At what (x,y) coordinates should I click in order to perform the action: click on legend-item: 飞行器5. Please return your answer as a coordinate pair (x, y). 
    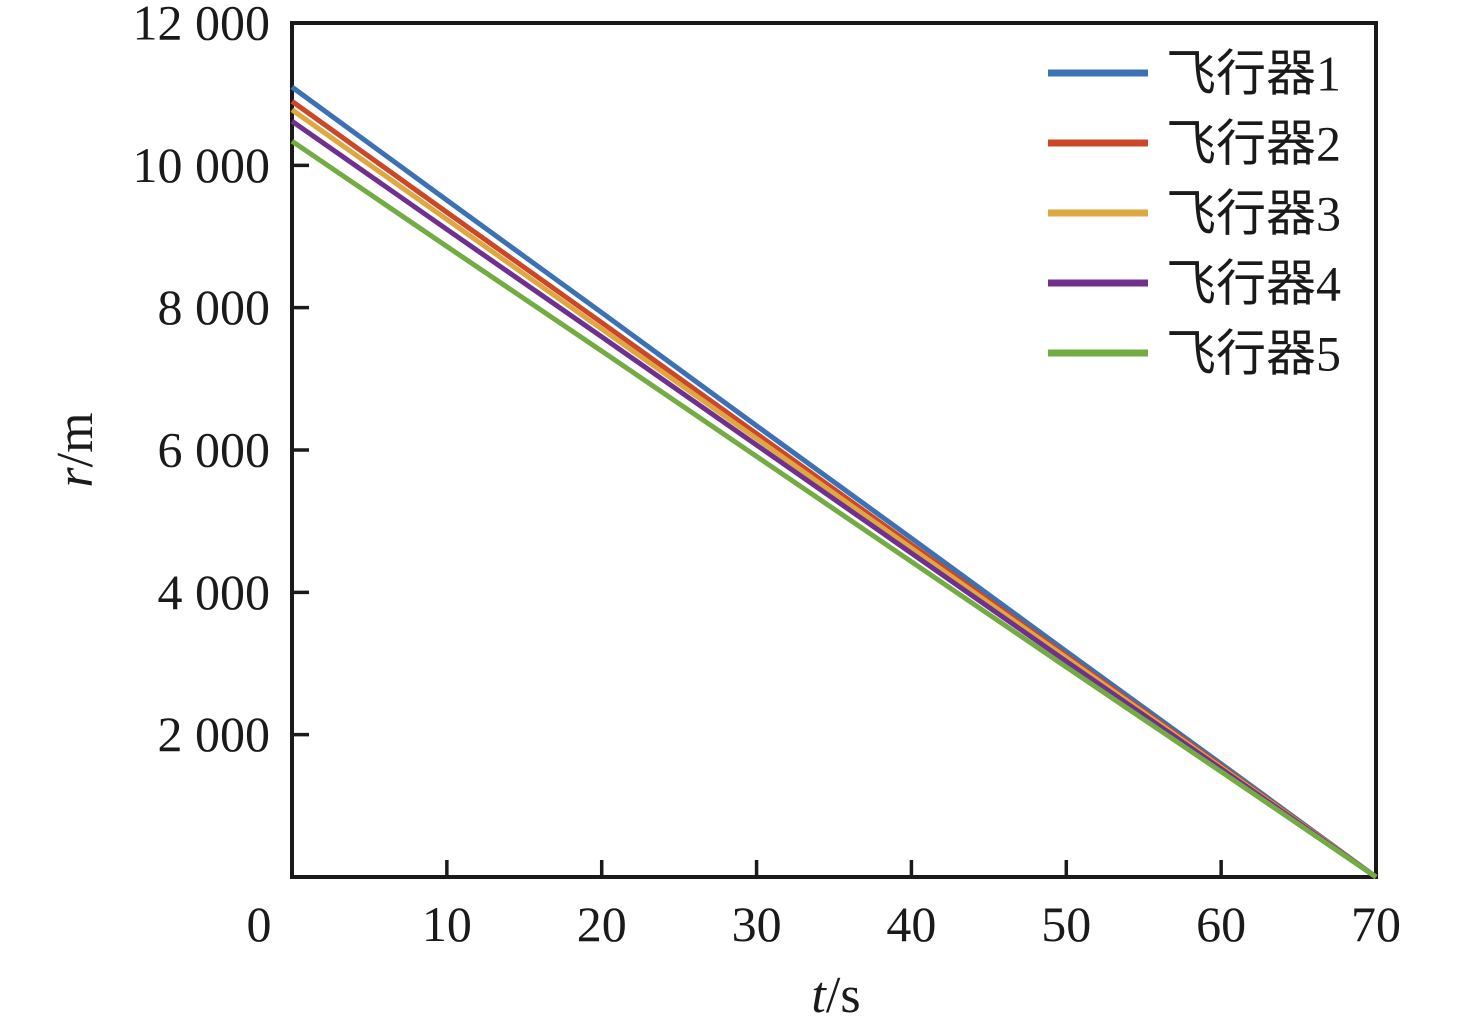
    Looking at the image, I should click on (1194, 354).